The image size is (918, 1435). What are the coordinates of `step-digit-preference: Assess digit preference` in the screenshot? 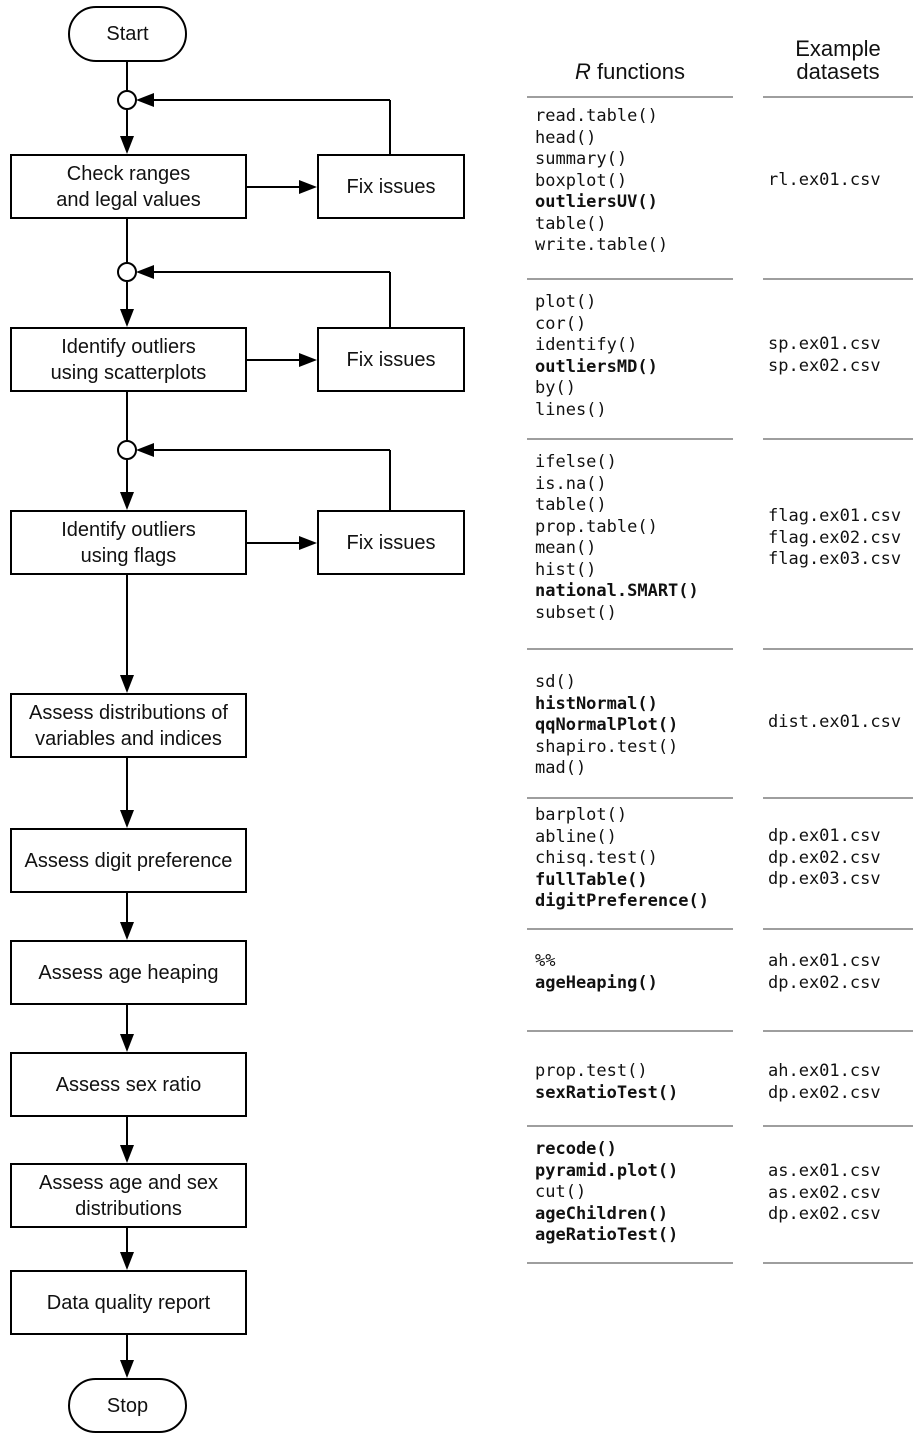 It's located at (128, 860).